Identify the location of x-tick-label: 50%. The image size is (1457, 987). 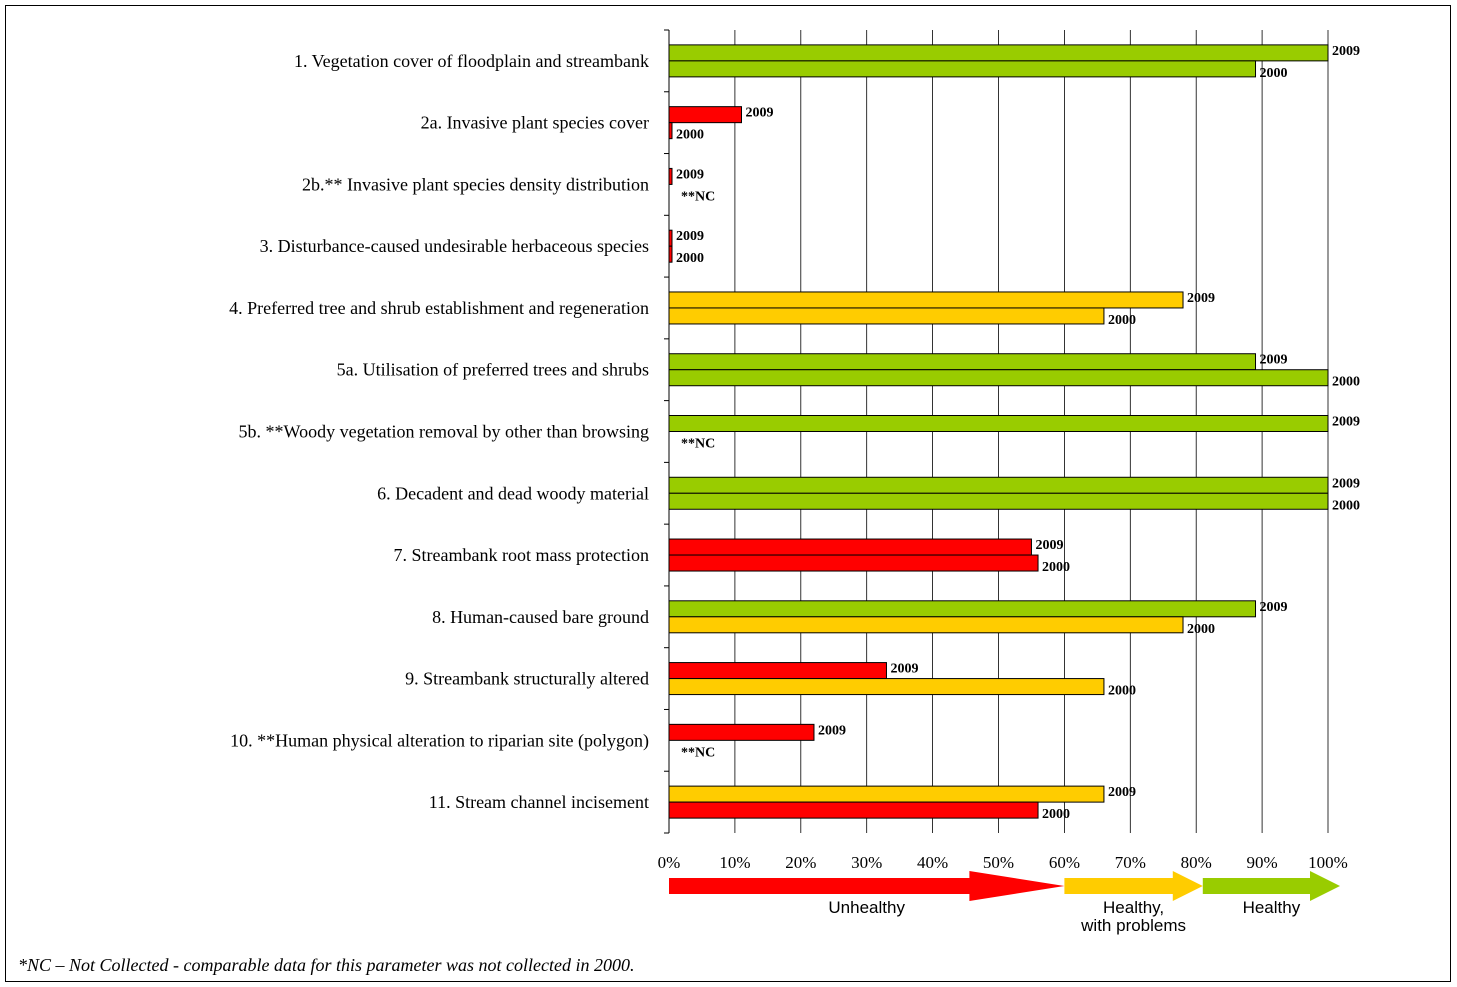
(998, 862).